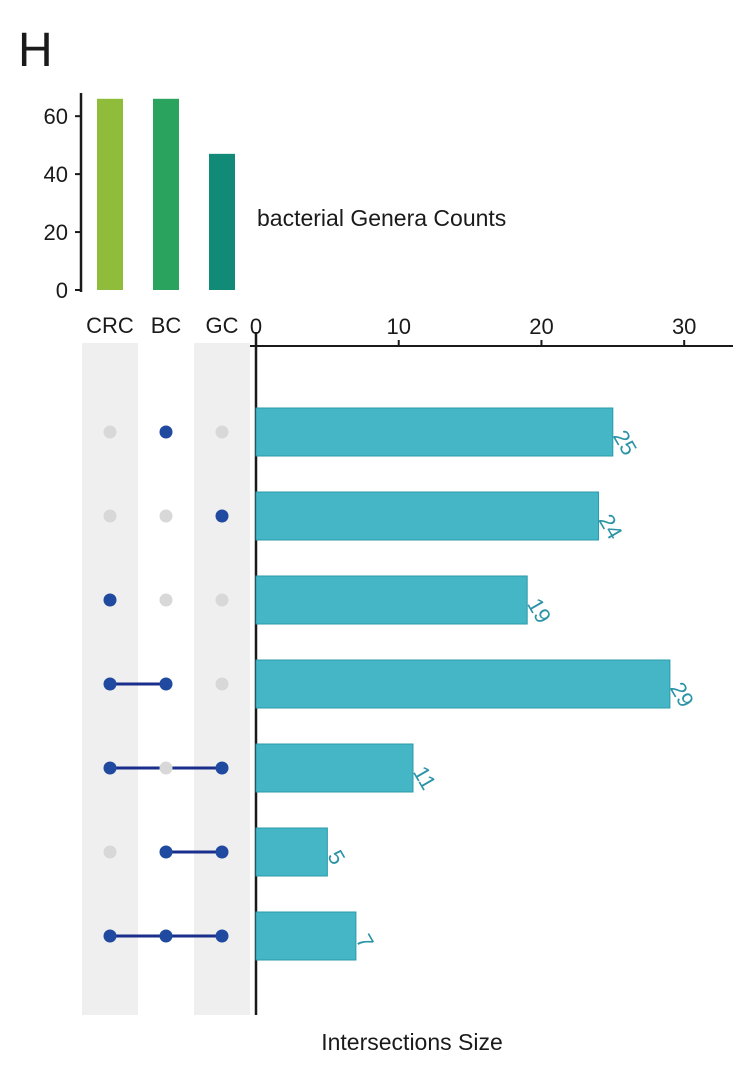 Image resolution: width=742 pixels, height=1070 pixels. Describe the element at coordinates (63, 198) in the screenshot. I see `set-size-y-axis: 0 20 40 60` at that location.